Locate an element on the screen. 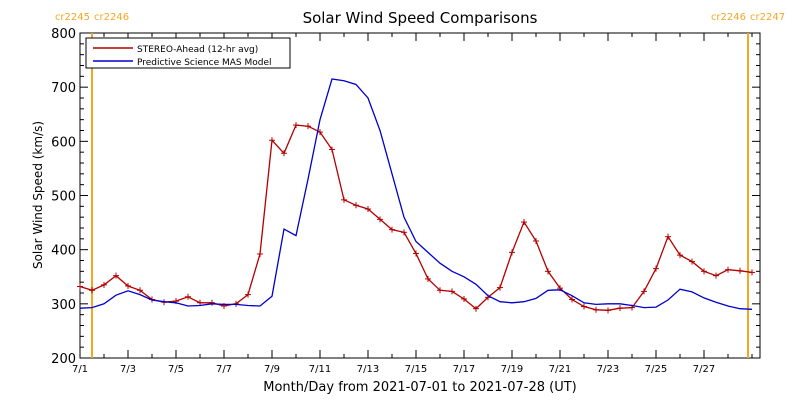 This screenshot has width=800, height=405. carrington-label-right: cr2247 is located at coordinates (767, 17).